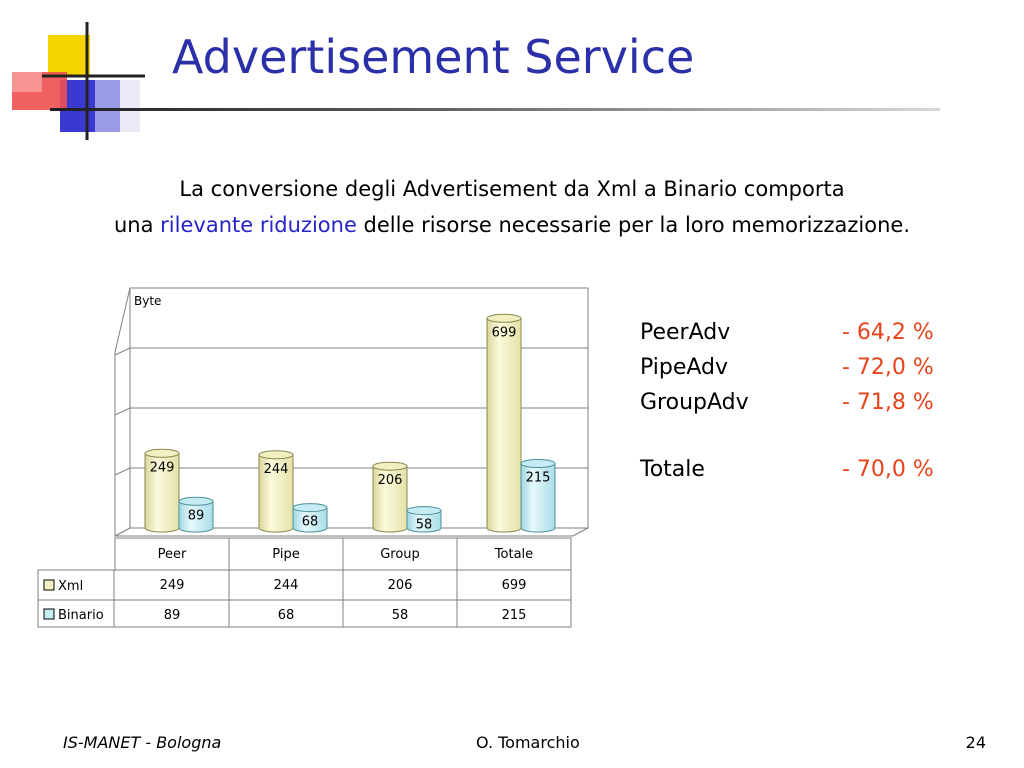 This screenshot has width=1024, height=768. What do you see at coordinates (172, 554) in the screenshot?
I see `table-header-peer: Peer` at bounding box center [172, 554].